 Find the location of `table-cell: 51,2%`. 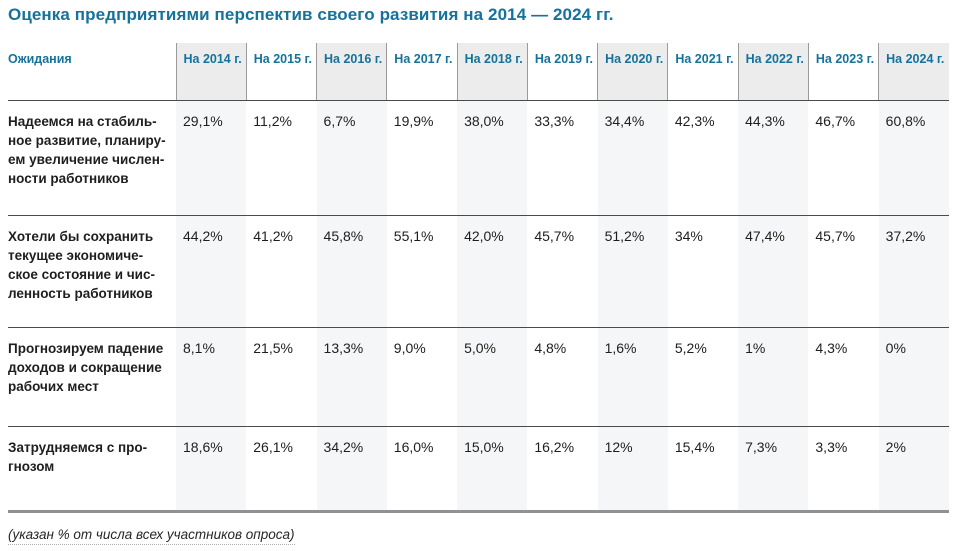

table-cell: 51,2% is located at coordinates (632, 270).